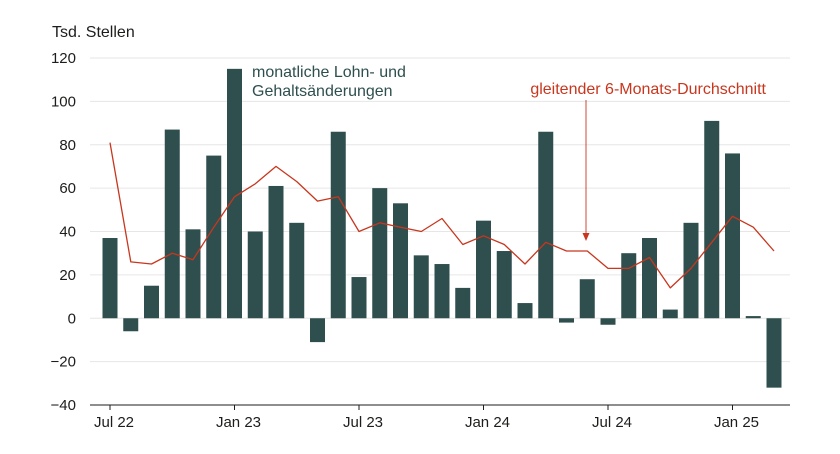 The height and width of the screenshot is (454, 840). Describe the element at coordinates (329, 72) in the screenshot. I see `annotation-bars-label: monatliche Lohn- und` at that location.